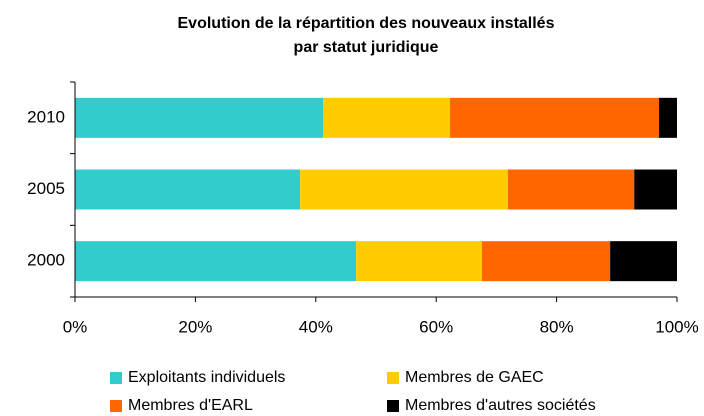 The image size is (704, 416). Describe the element at coordinates (676, 326) in the screenshot. I see `x-tick-label: 100%` at that location.